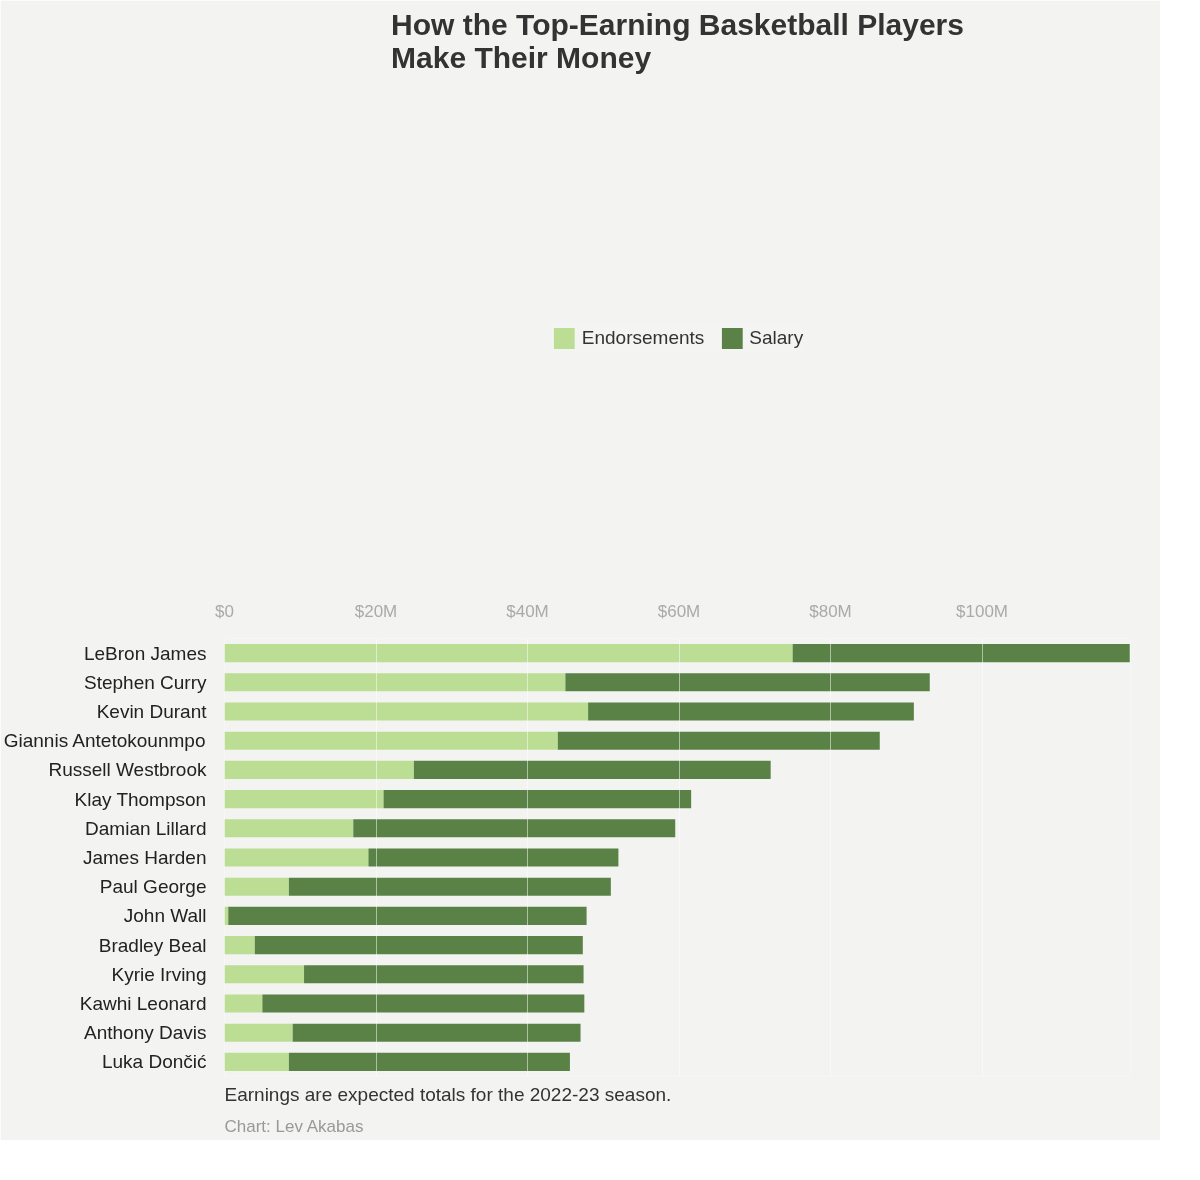  I want to click on y-tick-label: LeBron James, so click(145, 653).